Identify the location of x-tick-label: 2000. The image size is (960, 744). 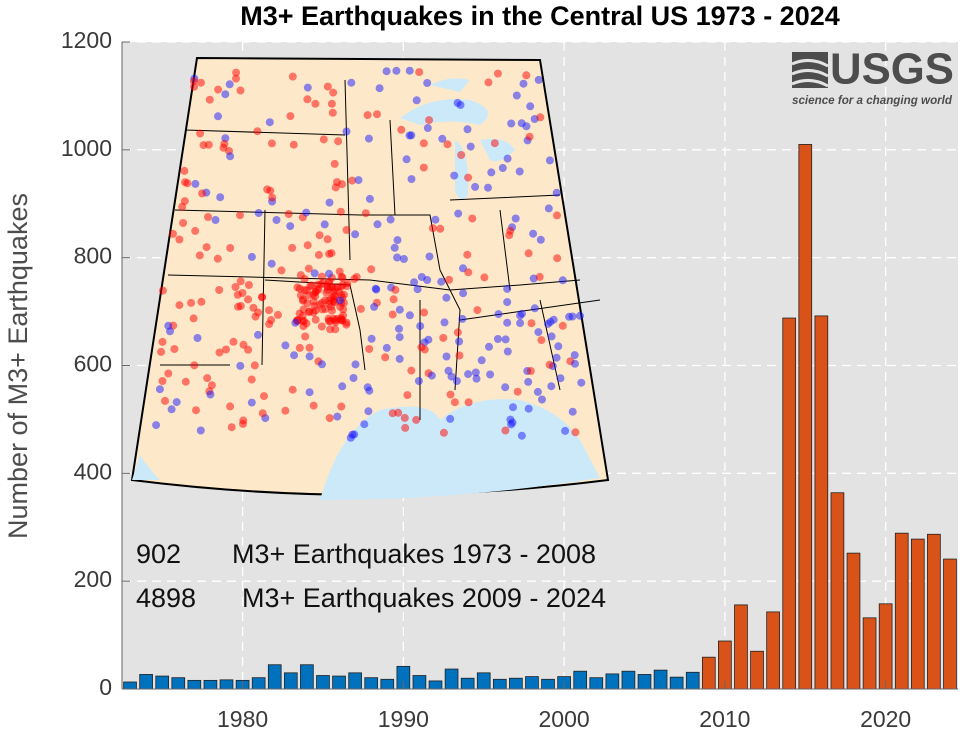
(564, 719).